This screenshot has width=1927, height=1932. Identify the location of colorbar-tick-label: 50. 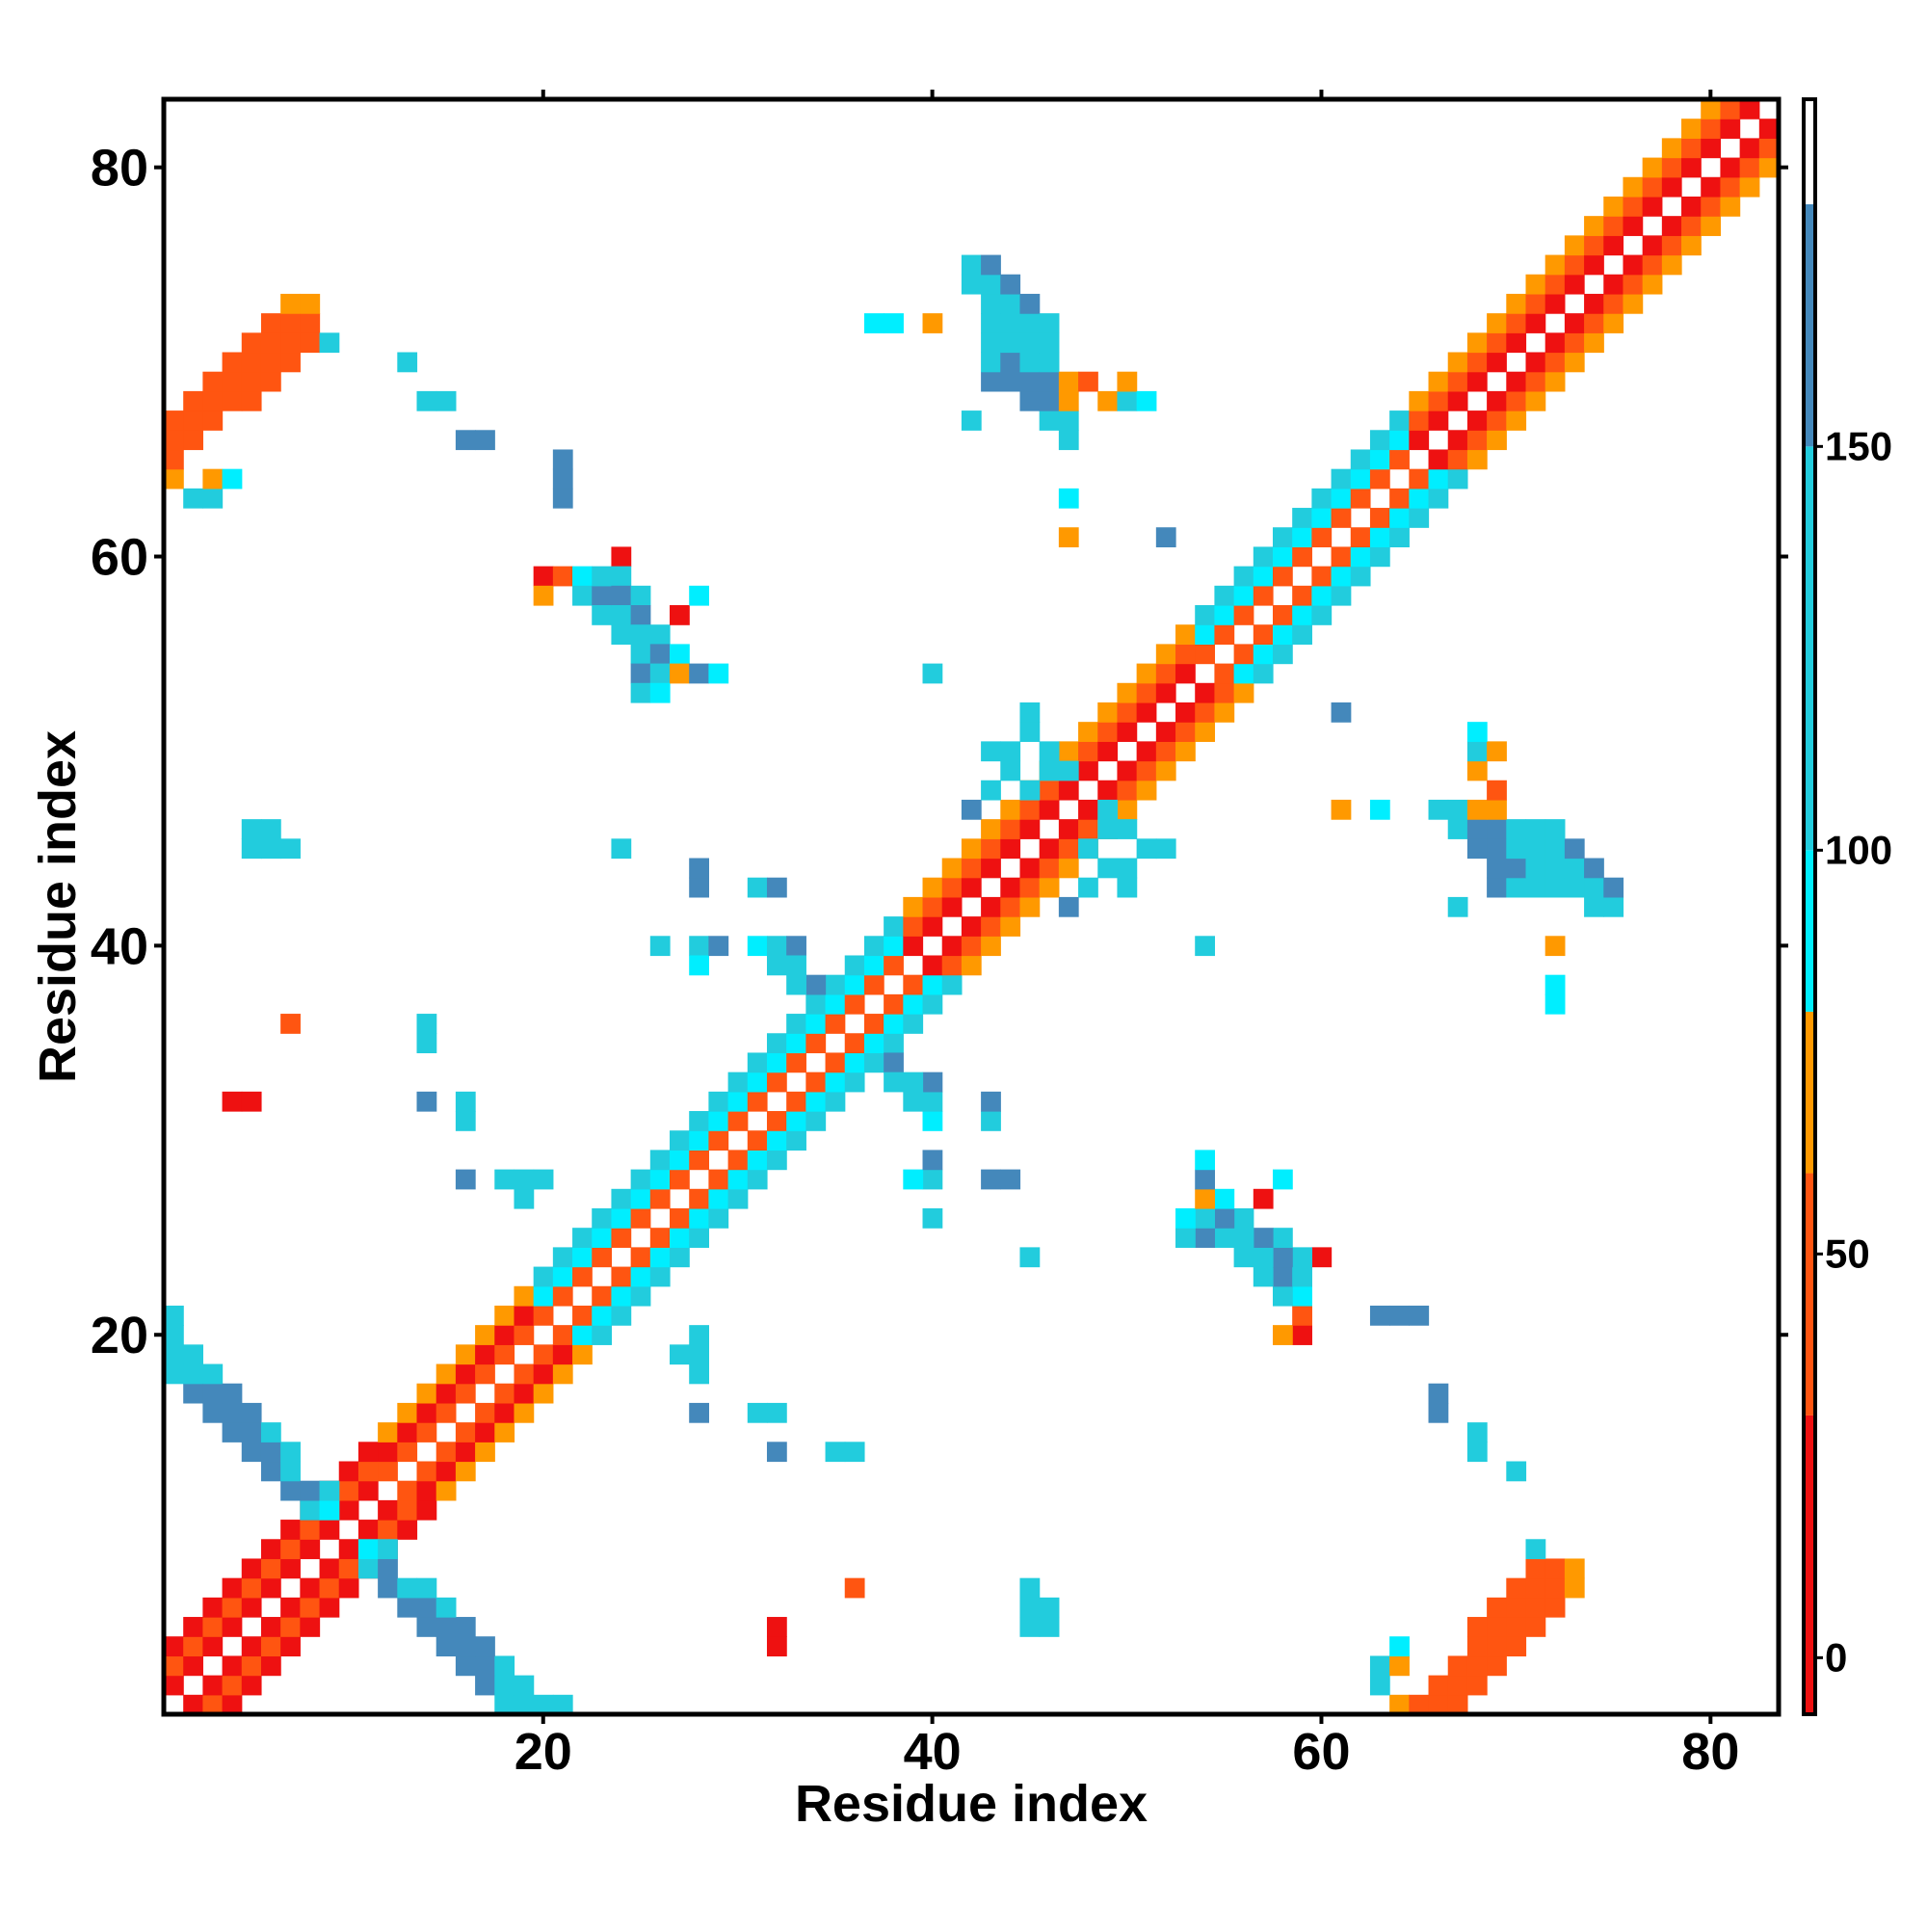
(1847, 1253).